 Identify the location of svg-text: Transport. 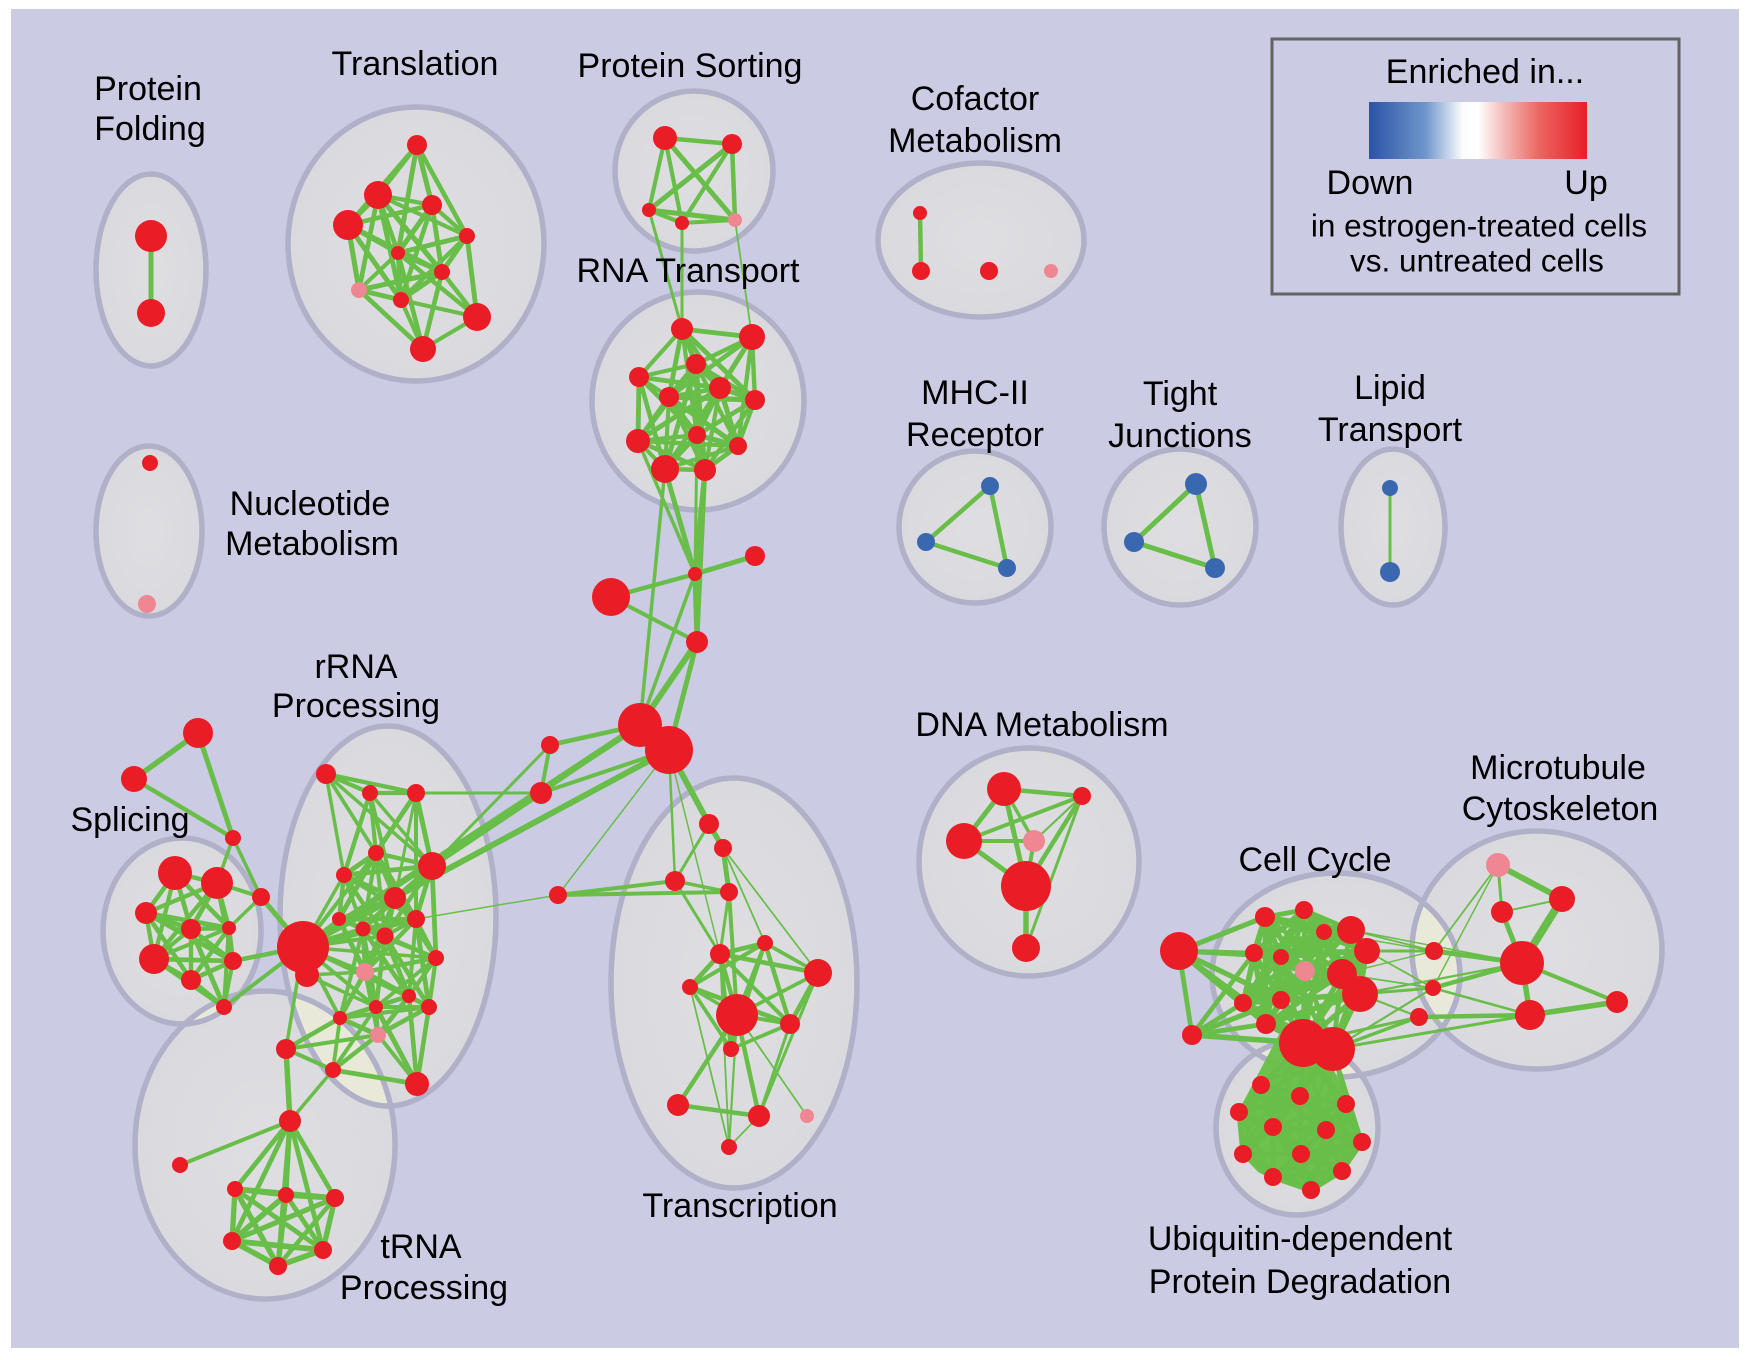
(1390, 430).